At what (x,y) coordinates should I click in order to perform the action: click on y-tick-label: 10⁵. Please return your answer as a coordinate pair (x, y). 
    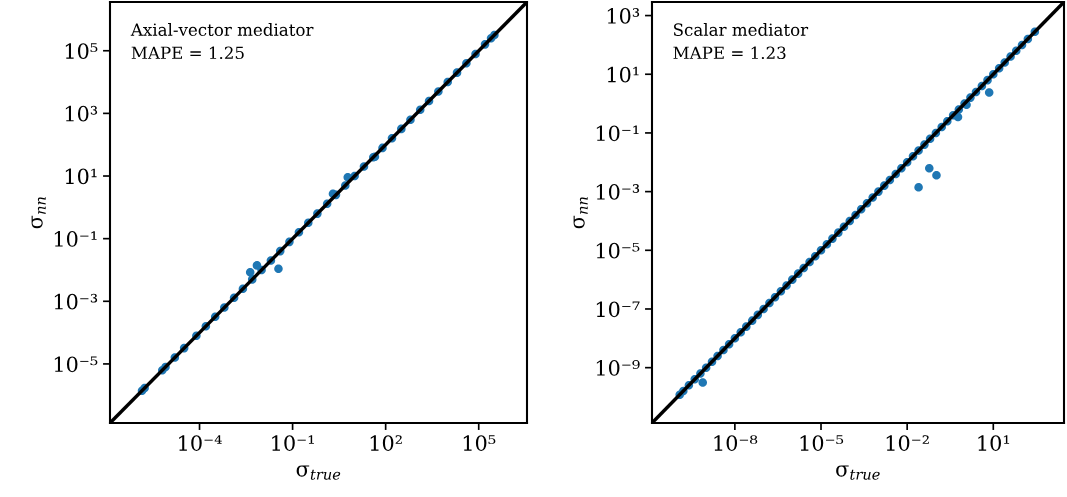
    Looking at the image, I should click on (81, 51).